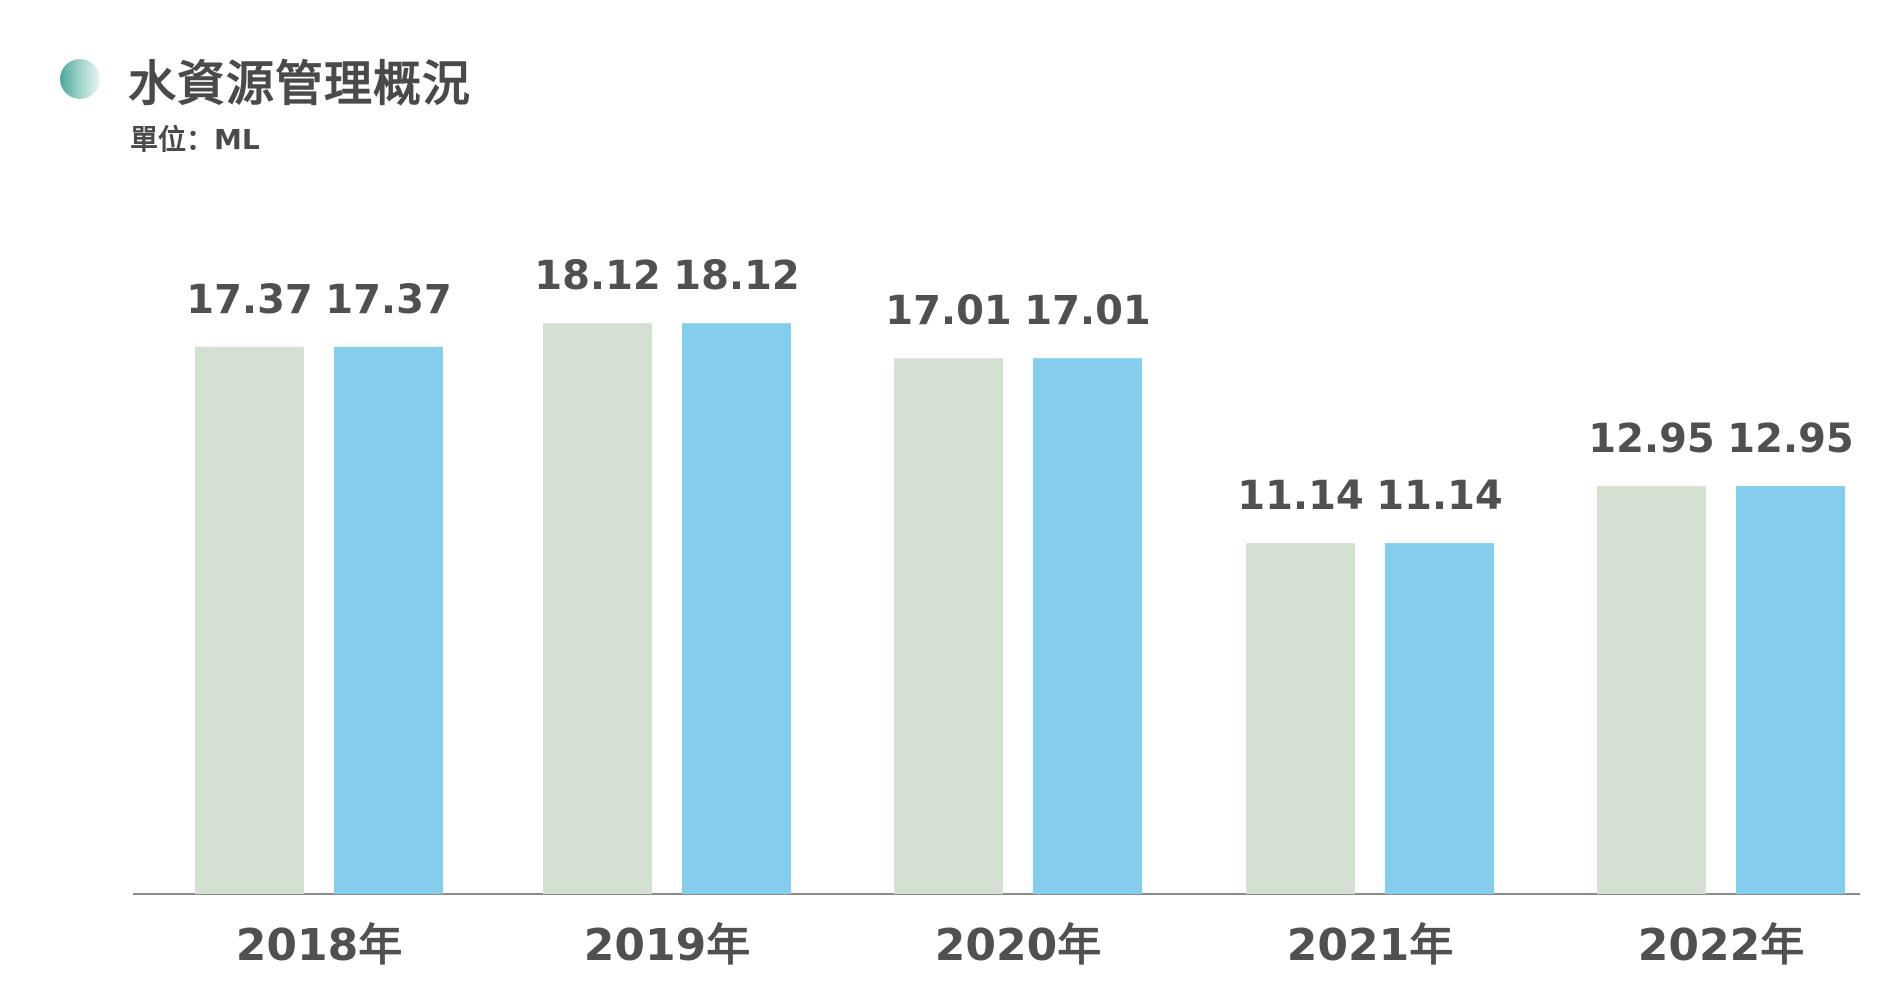 This screenshot has width=1899, height=1008. I want to click on data-label-2019年-series-2: 18.12, so click(736, 276).